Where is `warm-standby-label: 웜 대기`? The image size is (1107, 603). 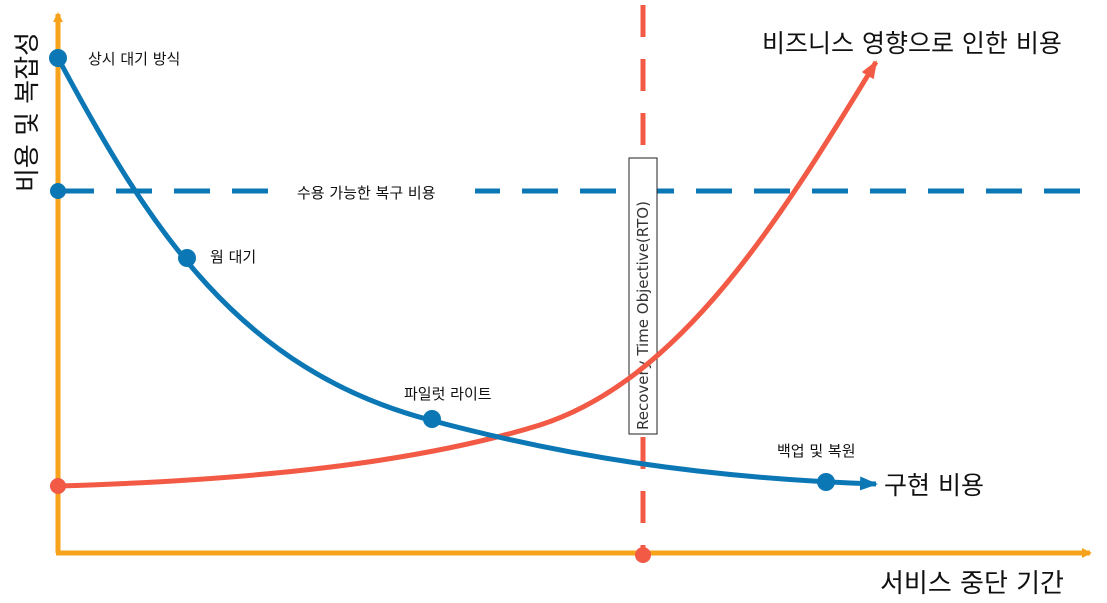 warm-standby-label: 웜 대기 is located at coordinates (233, 257).